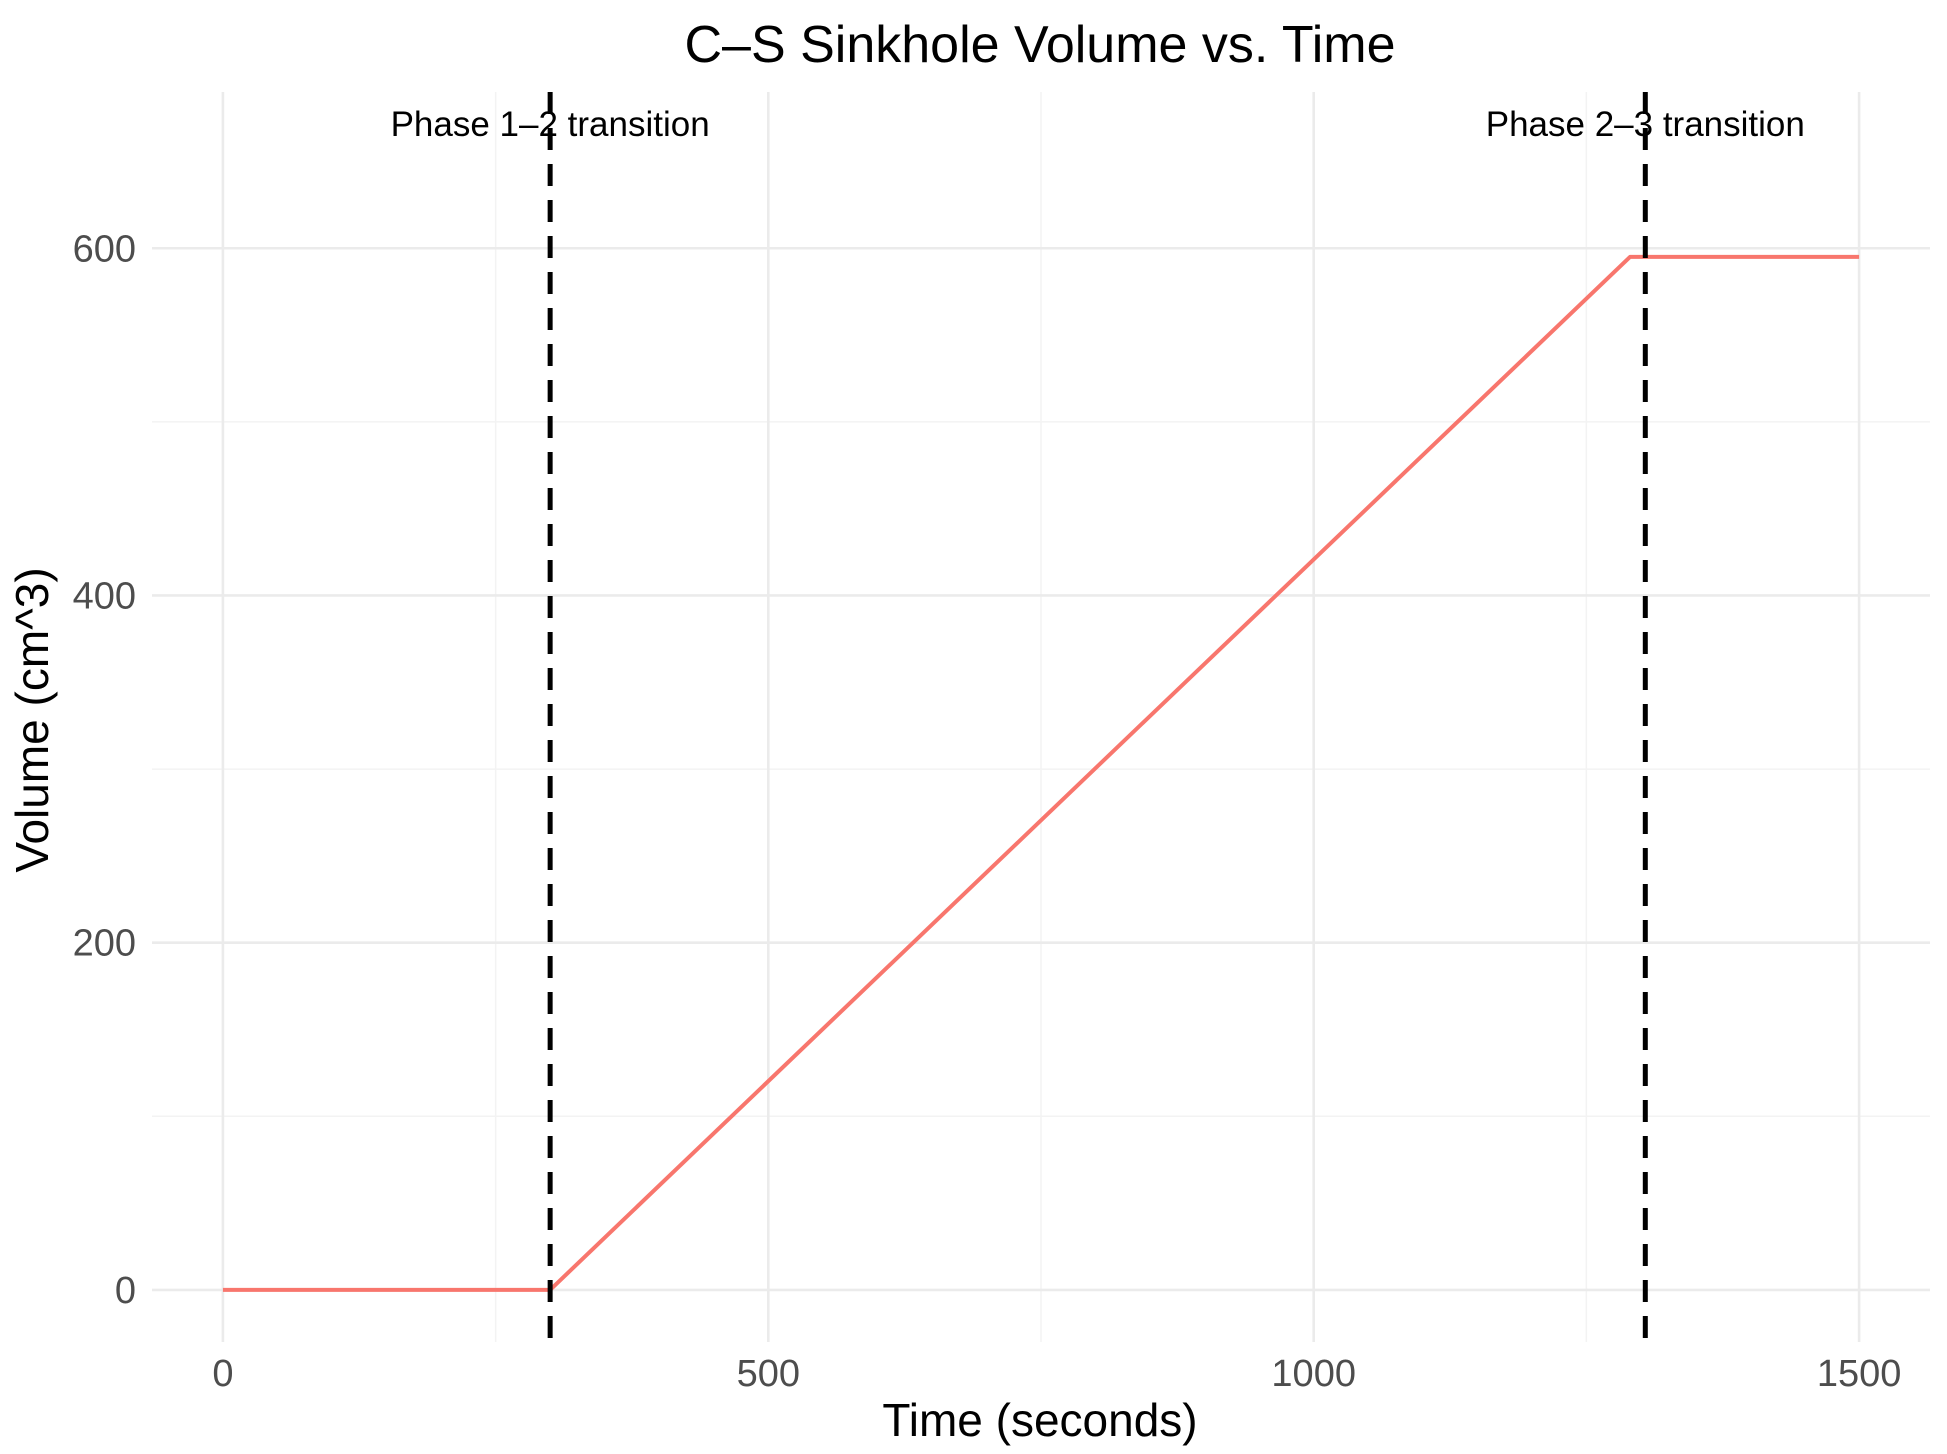 The height and width of the screenshot is (1454, 1947). I want to click on x-tick-label: 500, so click(768, 1374).